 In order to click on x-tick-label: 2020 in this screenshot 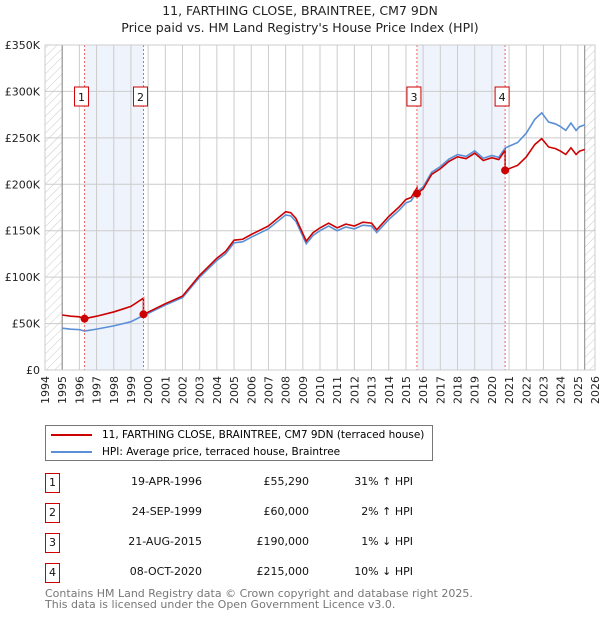, I will do `click(492, 390)`.